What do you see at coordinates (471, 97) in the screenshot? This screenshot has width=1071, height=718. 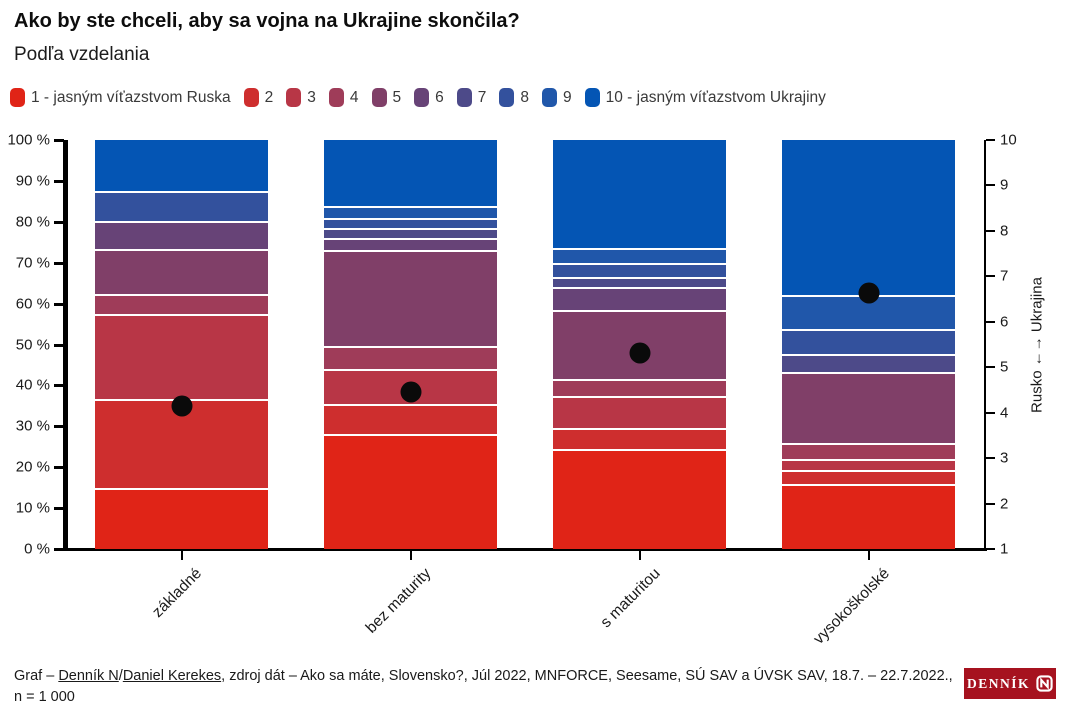 I see `legend-item-7: 7` at bounding box center [471, 97].